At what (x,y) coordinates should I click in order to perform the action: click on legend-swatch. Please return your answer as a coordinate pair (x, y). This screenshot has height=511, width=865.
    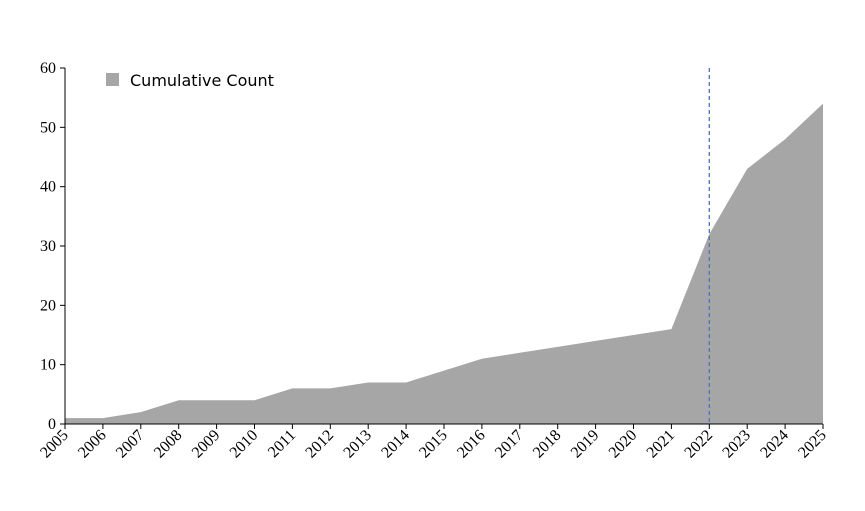
    Looking at the image, I should click on (112, 79).